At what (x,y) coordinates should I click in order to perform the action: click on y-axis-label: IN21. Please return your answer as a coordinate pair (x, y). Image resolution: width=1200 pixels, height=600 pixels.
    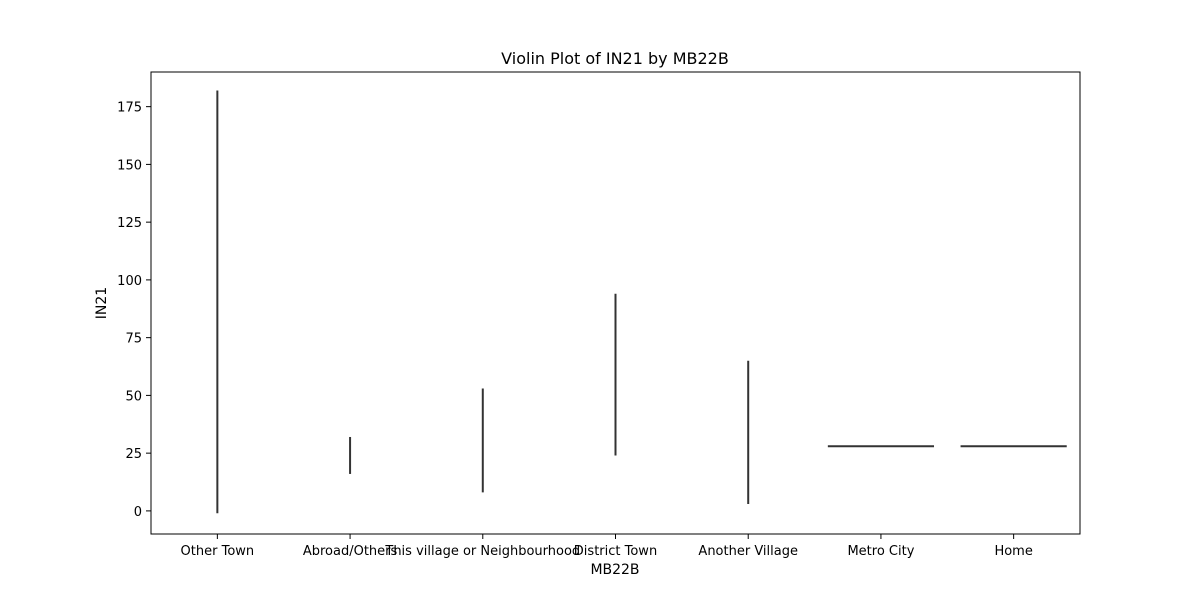
    Looking at the image, I should click on (102, 303).